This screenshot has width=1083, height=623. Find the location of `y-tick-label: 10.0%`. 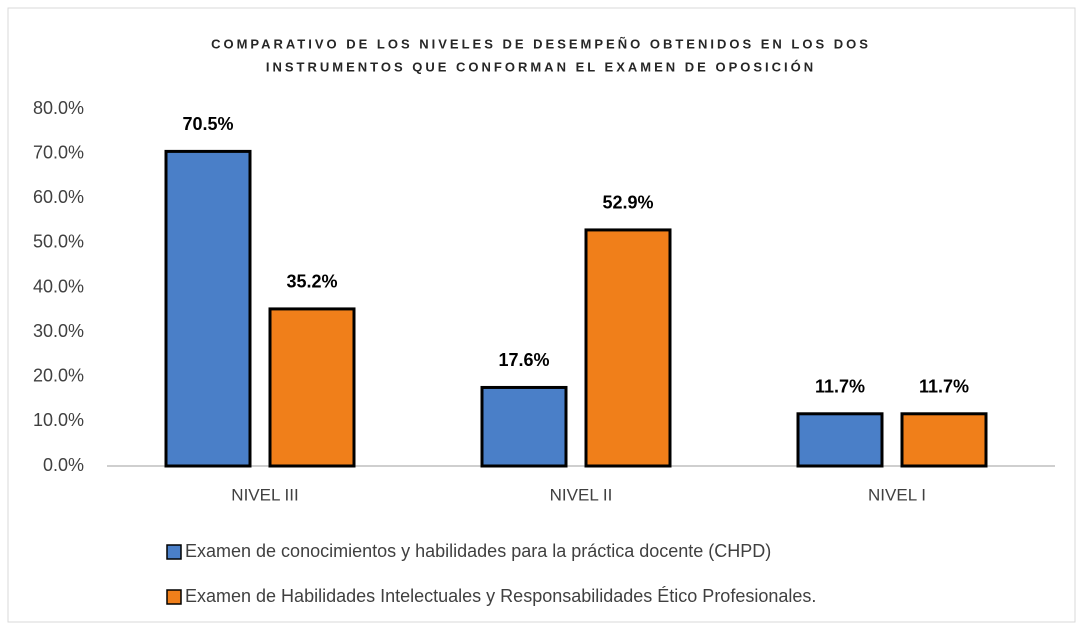

y-tick-label: 10.0% is located at coordinates (58, 420).